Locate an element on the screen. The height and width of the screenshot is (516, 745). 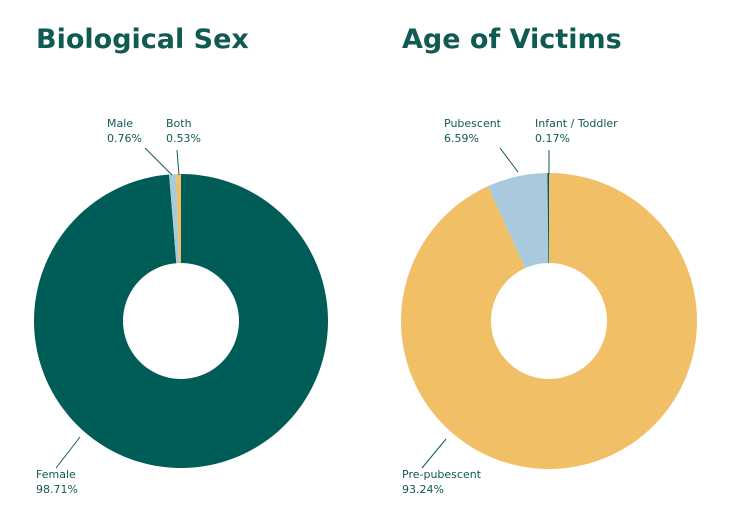
slice-label: Pubescent is located at coordinates (473, 123).